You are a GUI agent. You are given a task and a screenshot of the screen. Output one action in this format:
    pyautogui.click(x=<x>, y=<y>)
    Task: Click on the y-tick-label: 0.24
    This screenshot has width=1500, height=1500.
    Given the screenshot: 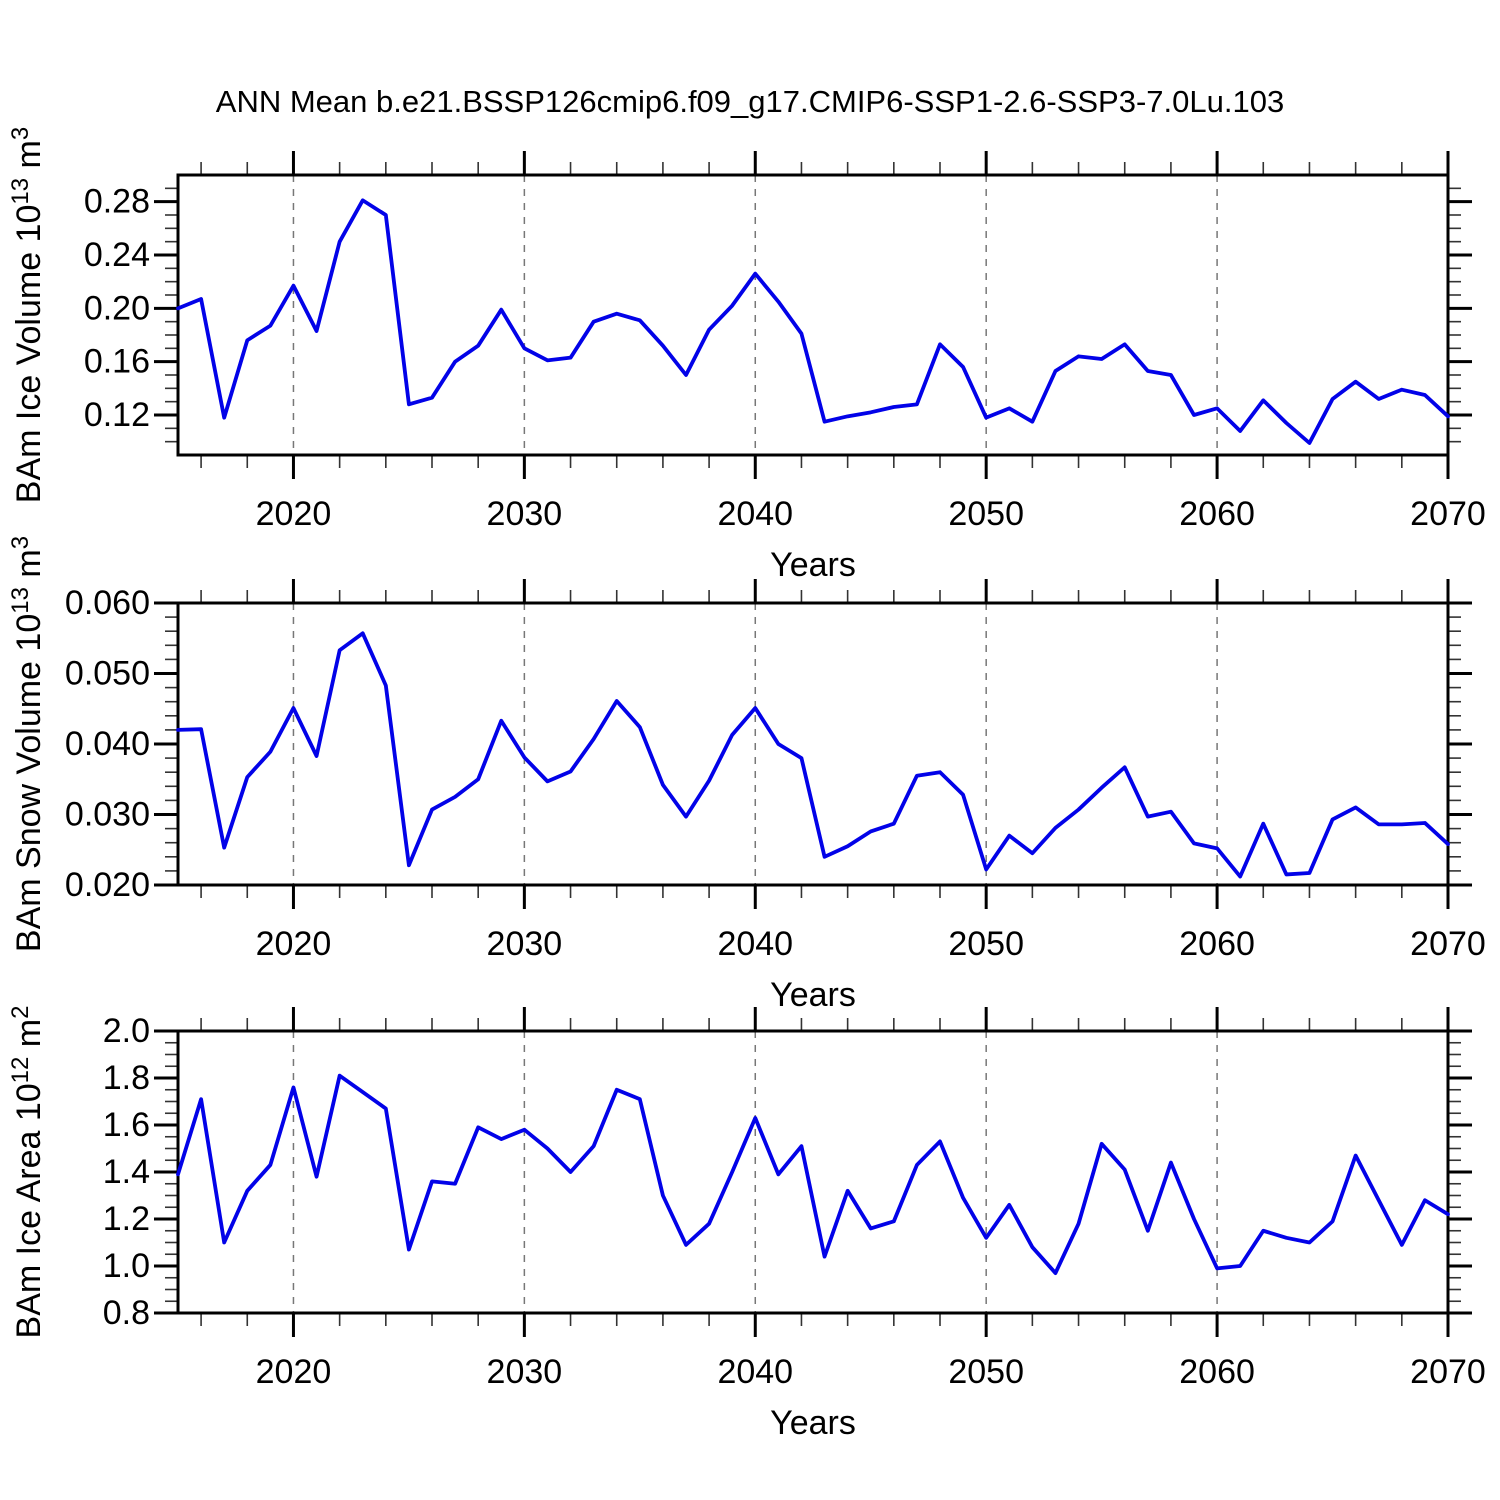 What is the action you would take?
    pyautogui.click(x=117, y=255)
    